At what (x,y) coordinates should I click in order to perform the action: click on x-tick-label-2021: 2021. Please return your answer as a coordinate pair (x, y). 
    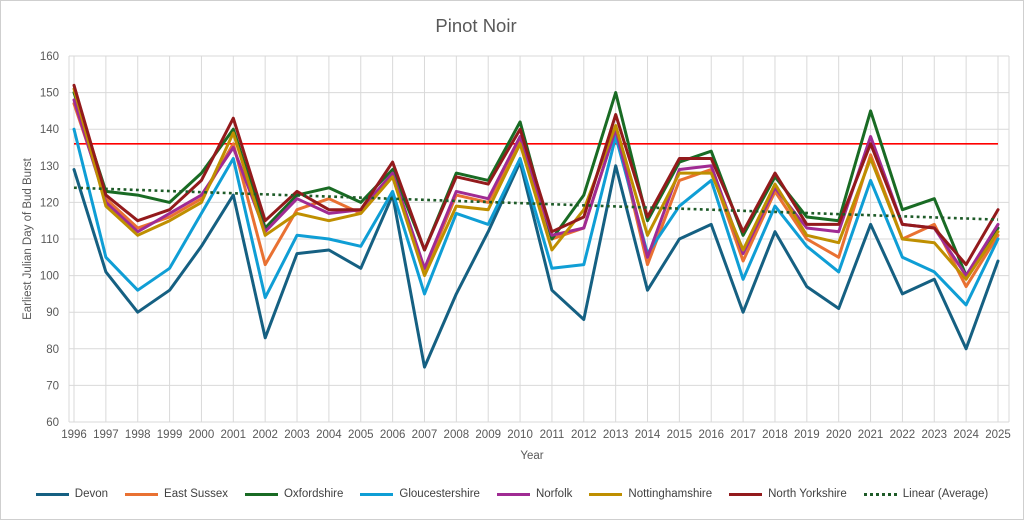
    Looking at the image, I should click on (871, 435).